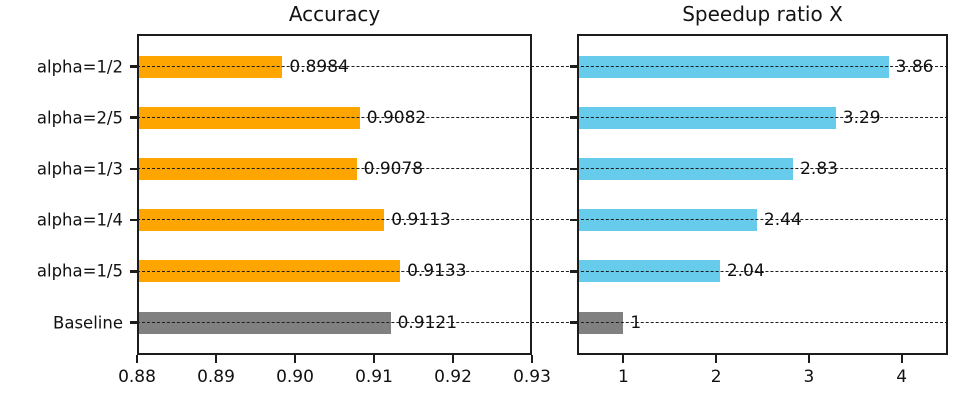 This screenshot has width=972, height=406. Describe the element at coordinates (532, 377) in the screenshot. I see `x-tick-label: 0.93` at that location.